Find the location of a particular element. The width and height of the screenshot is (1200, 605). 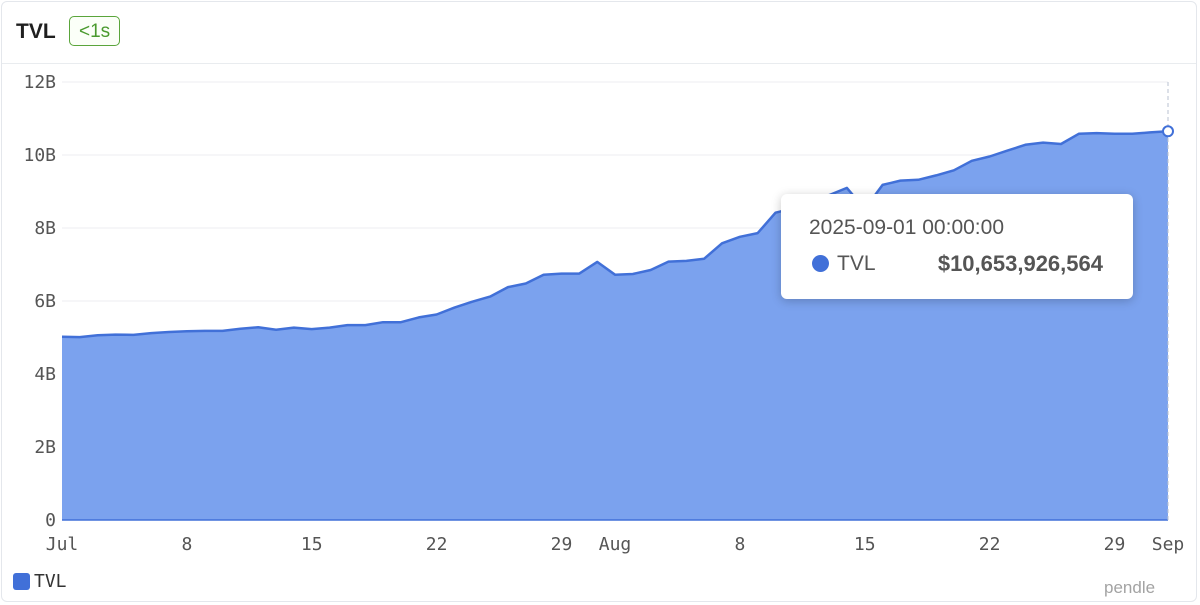

refresh-badge: <1s is located at coordinates (95, 31).